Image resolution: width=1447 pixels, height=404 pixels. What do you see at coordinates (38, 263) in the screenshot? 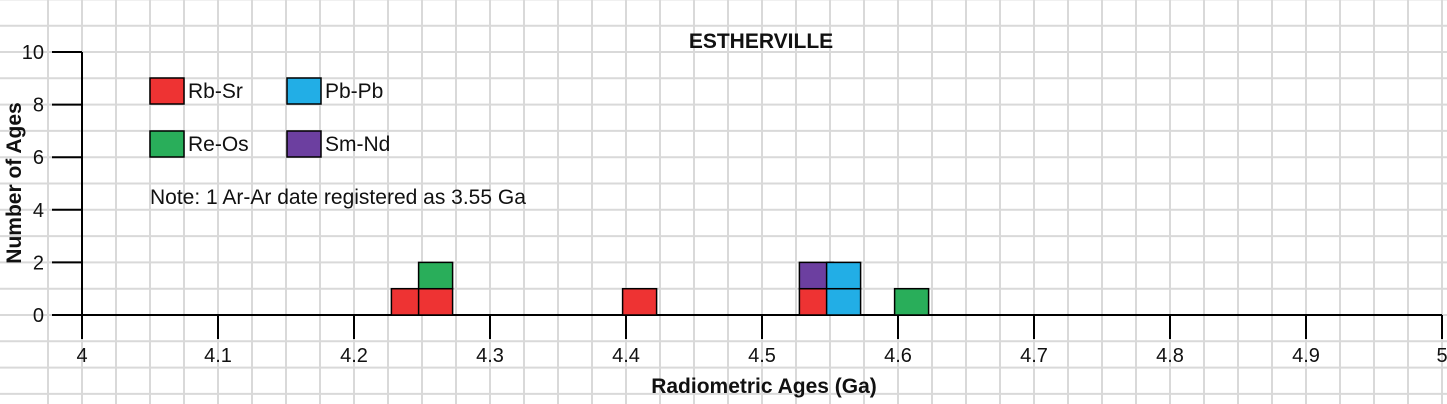
I see `y-tick-label: 2` at bounding box center [38, 263].